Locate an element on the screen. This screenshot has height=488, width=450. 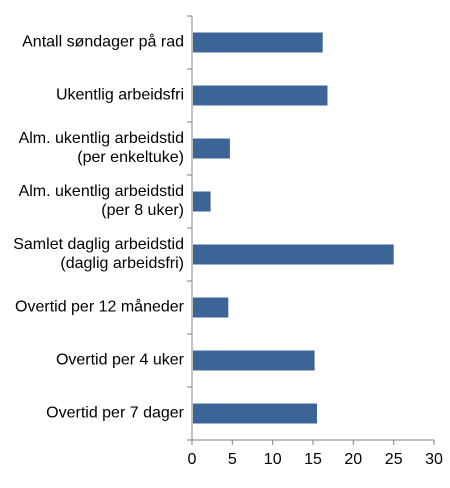
category-label-0-line-0: Antall søndager på rad is located at coordinates (103, 42).